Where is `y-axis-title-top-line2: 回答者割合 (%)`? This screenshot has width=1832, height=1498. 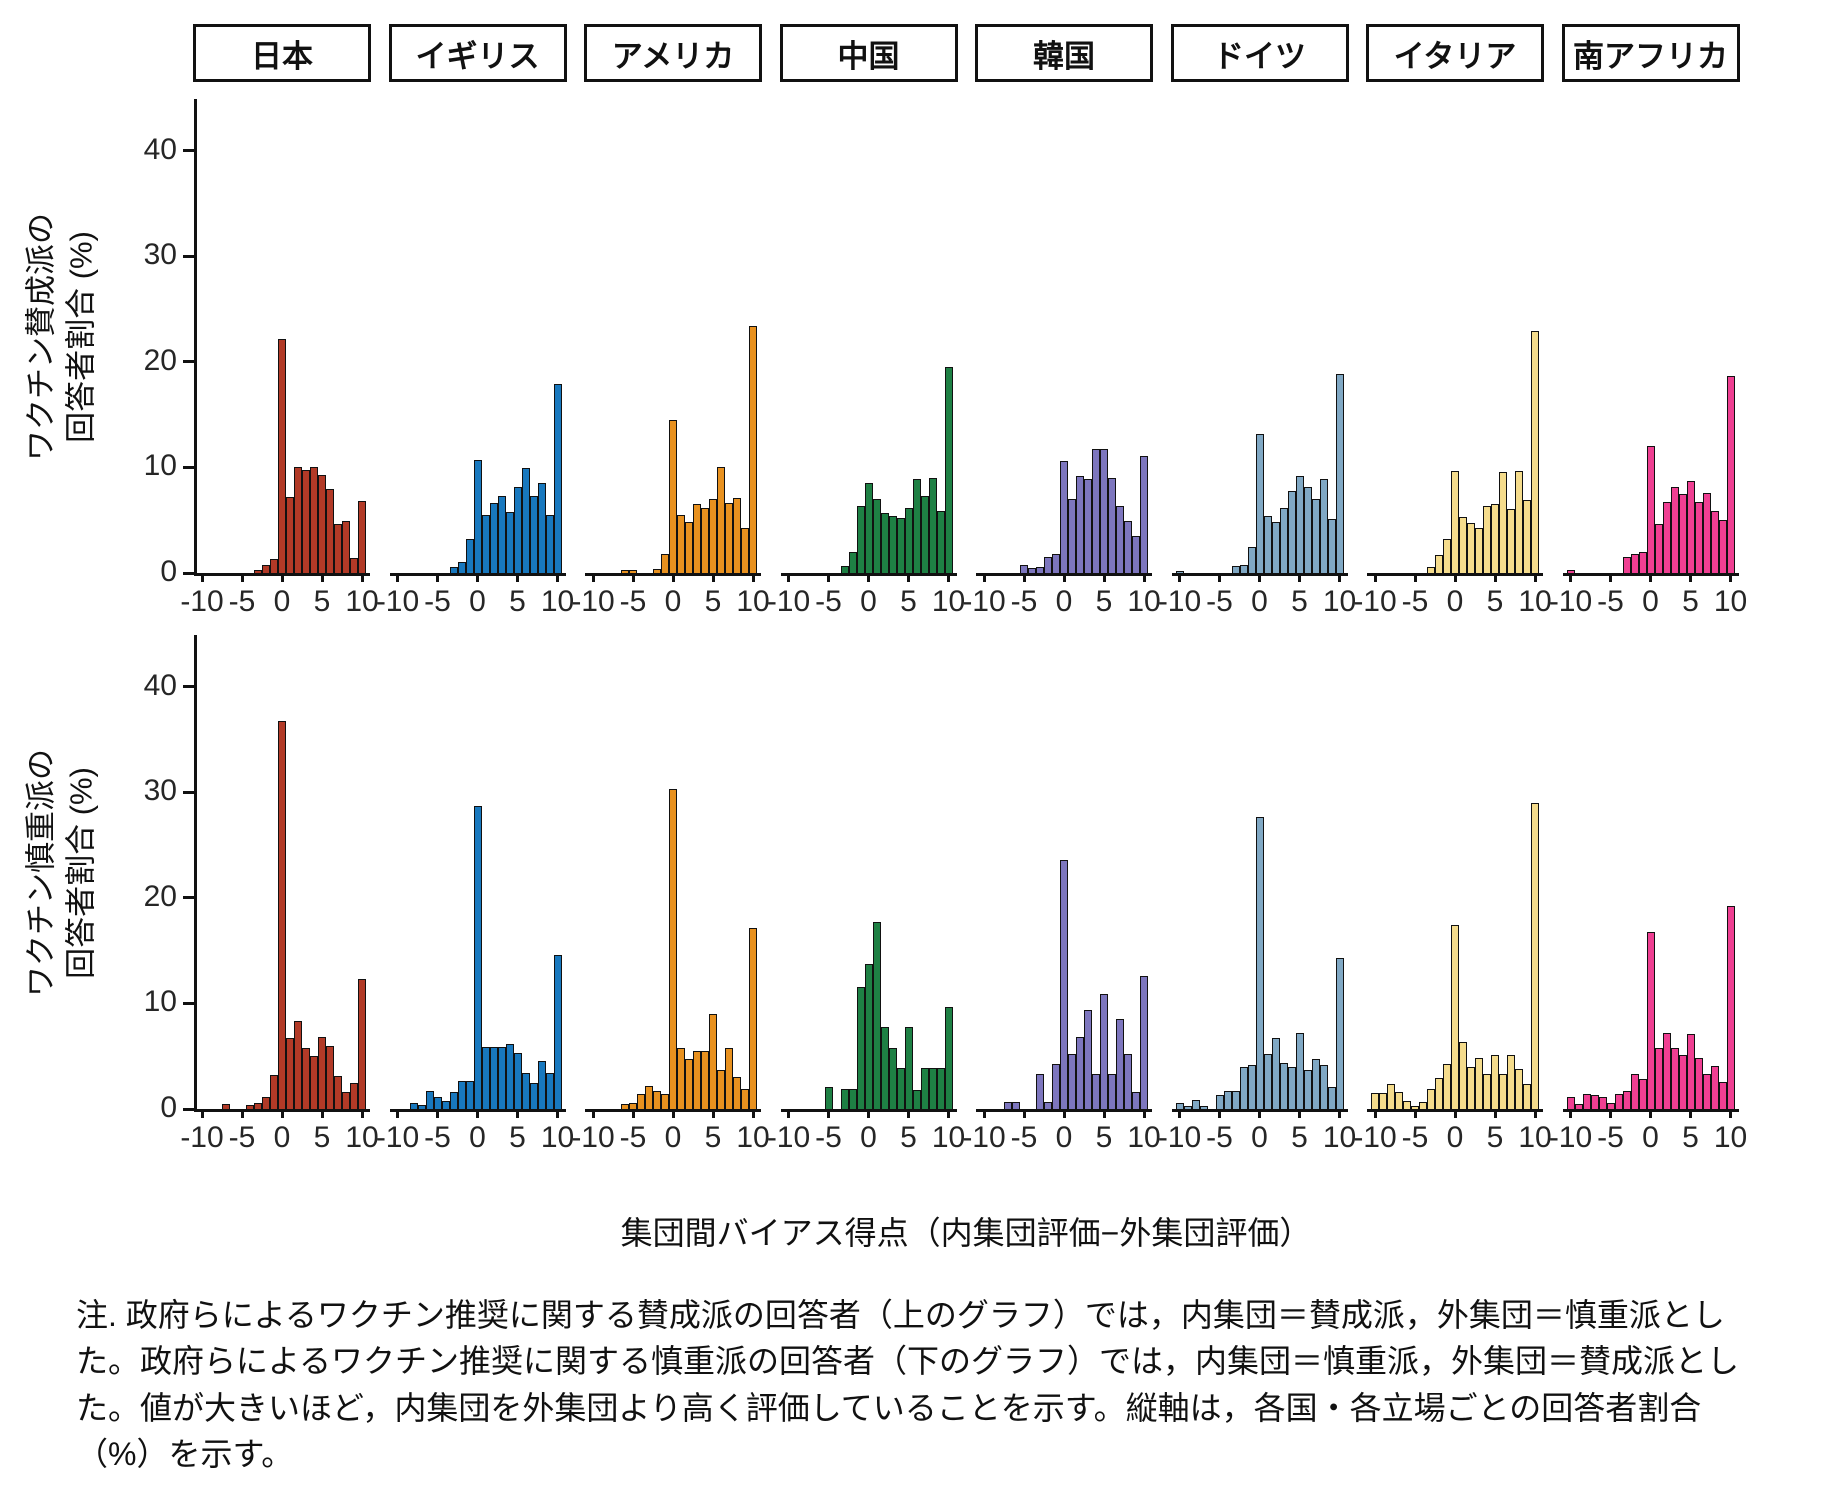
y-axis-title-top-line2: 回答者割合 (%) is located at coordinates (81, 337).